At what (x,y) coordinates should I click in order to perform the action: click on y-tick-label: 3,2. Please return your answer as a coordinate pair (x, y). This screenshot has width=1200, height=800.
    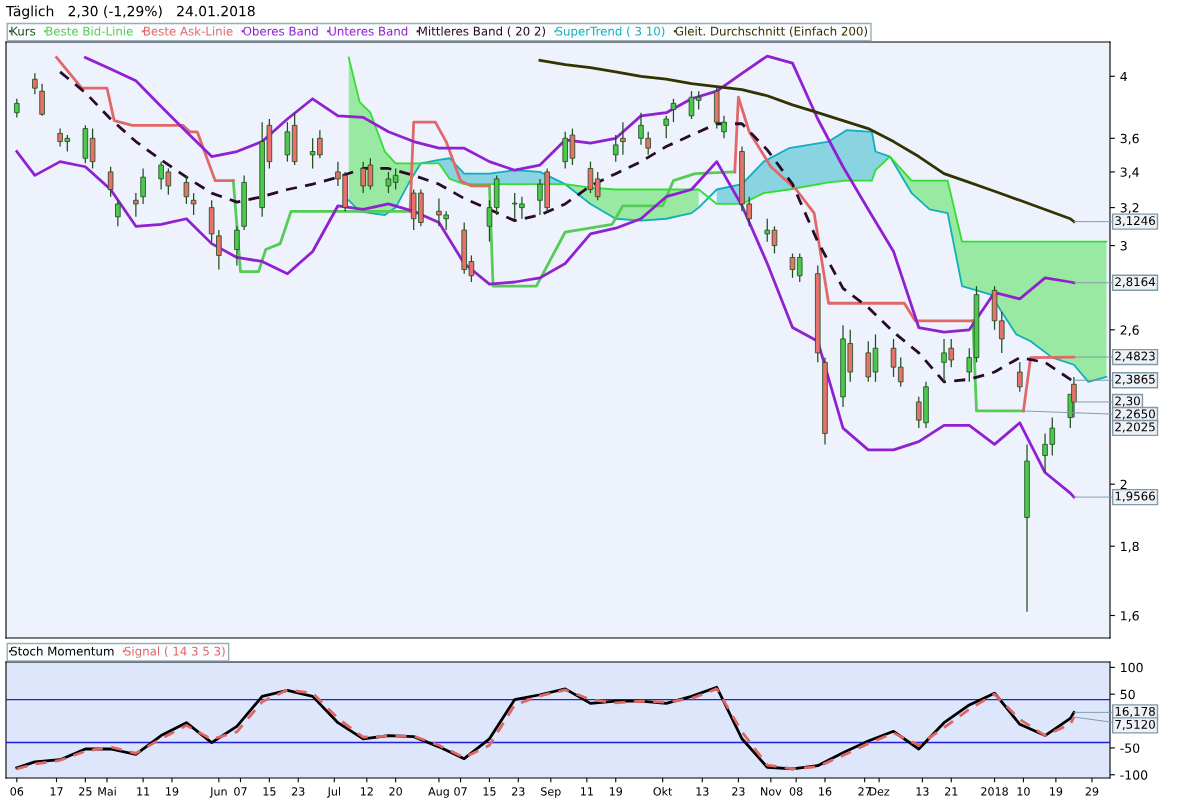
    Looking at the image, I should click on (1129, 208).